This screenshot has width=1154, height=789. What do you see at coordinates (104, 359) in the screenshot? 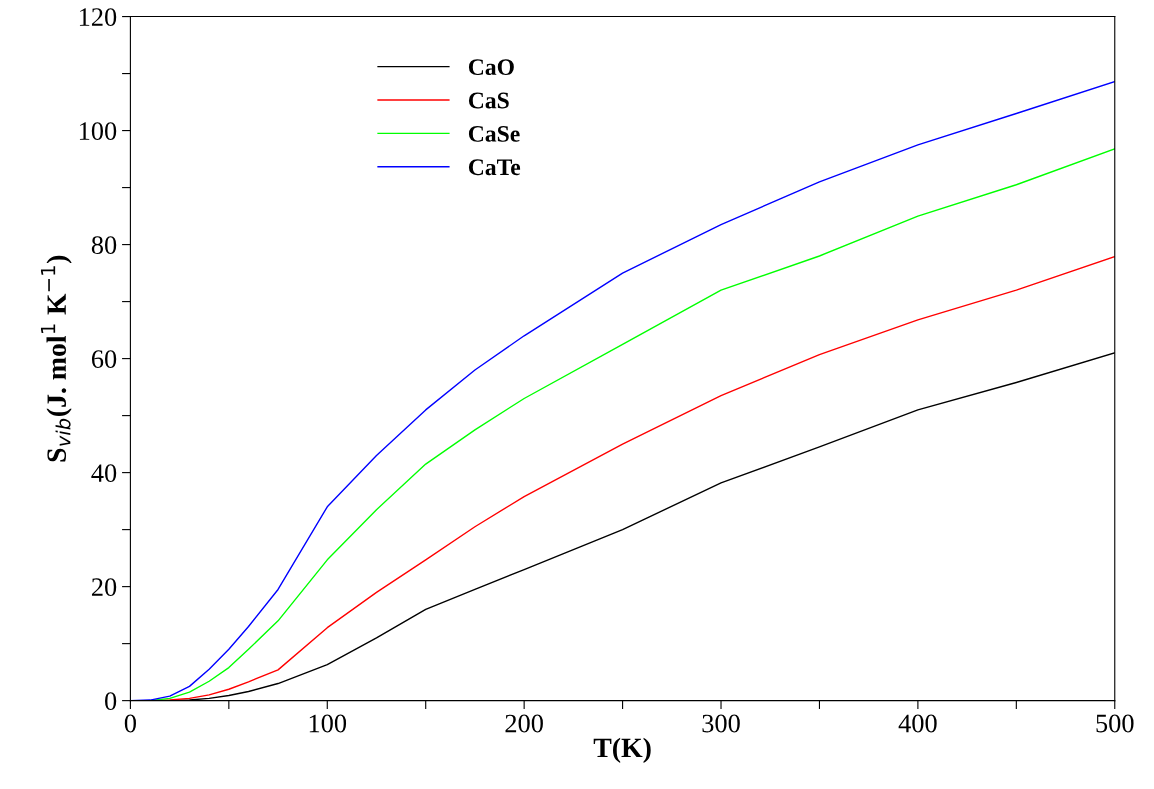
I see `y-tick-label: 60` at bounding box center [104, 359].